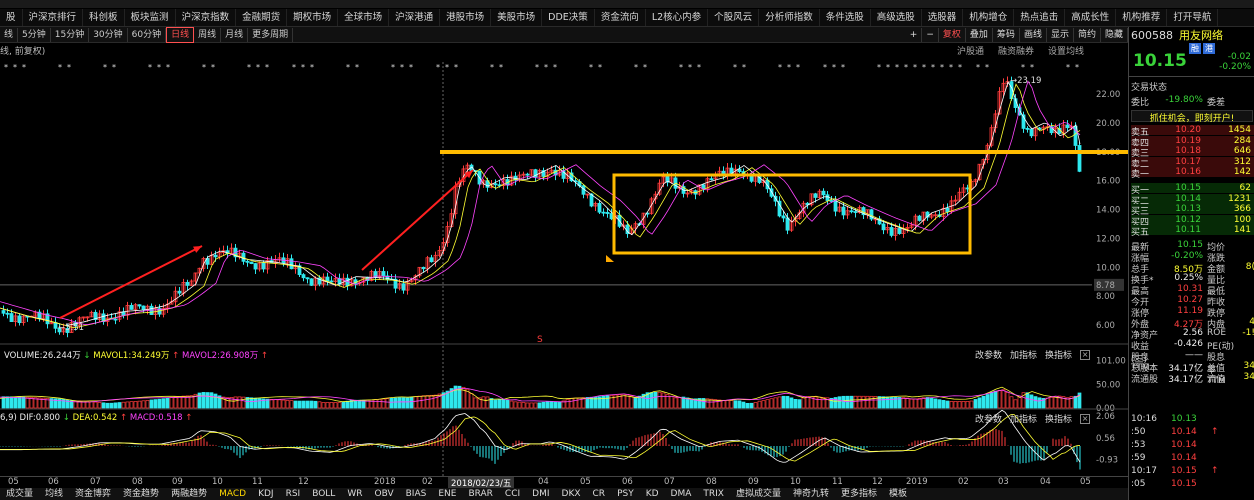 The height and width of the screenshot is (500, 1254). Describe the element at coordinates (324, 494) in the screenshot. I see `indicator-tab-8: BOLL` at that location.